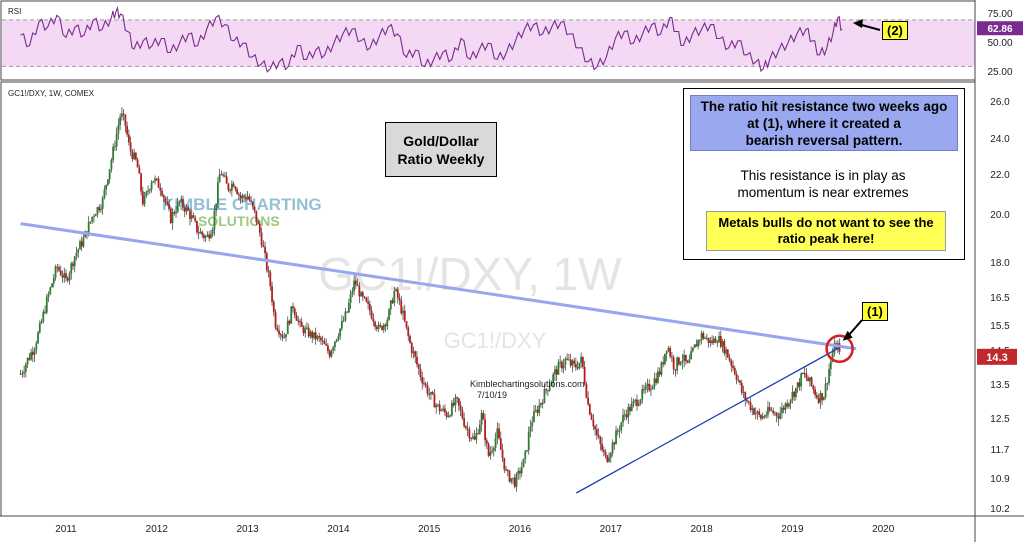  What do you see at coordinates (1000, 139) in the screenshot?
I see `price-tick-label: 24.0` at bounding box center [1000, 139].